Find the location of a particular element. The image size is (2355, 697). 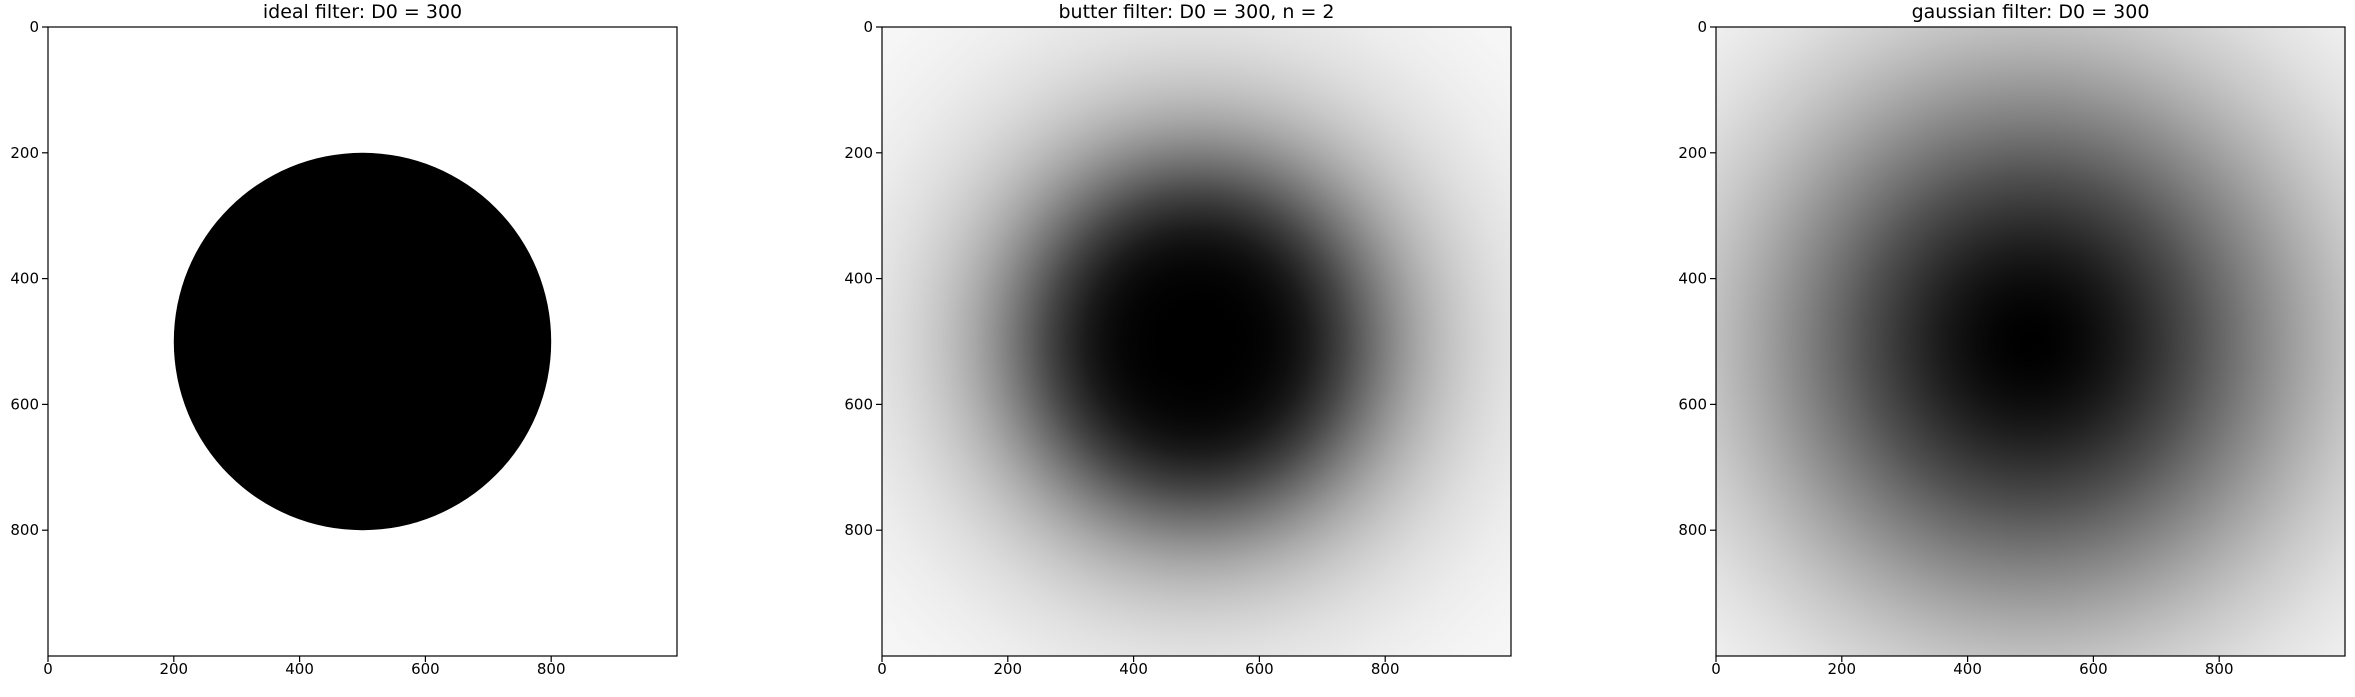

panel-title: butter filter: D0 = 300, n = 2 is located at coordinates (1196, 12).